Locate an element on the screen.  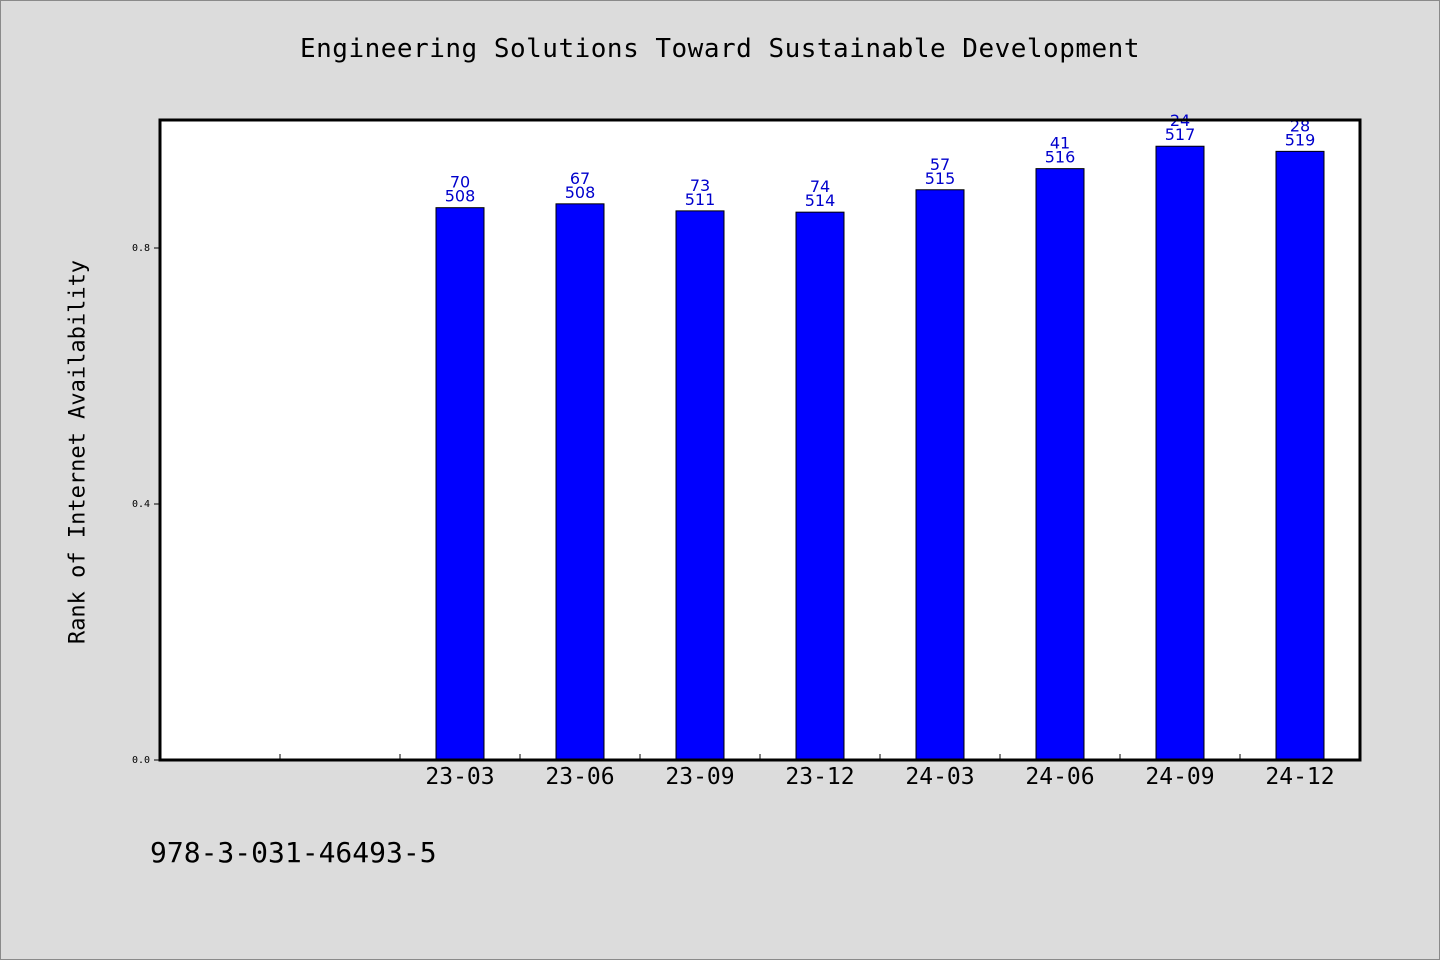
bar-label-bottom: 515 is located at coordinates (940, 178).